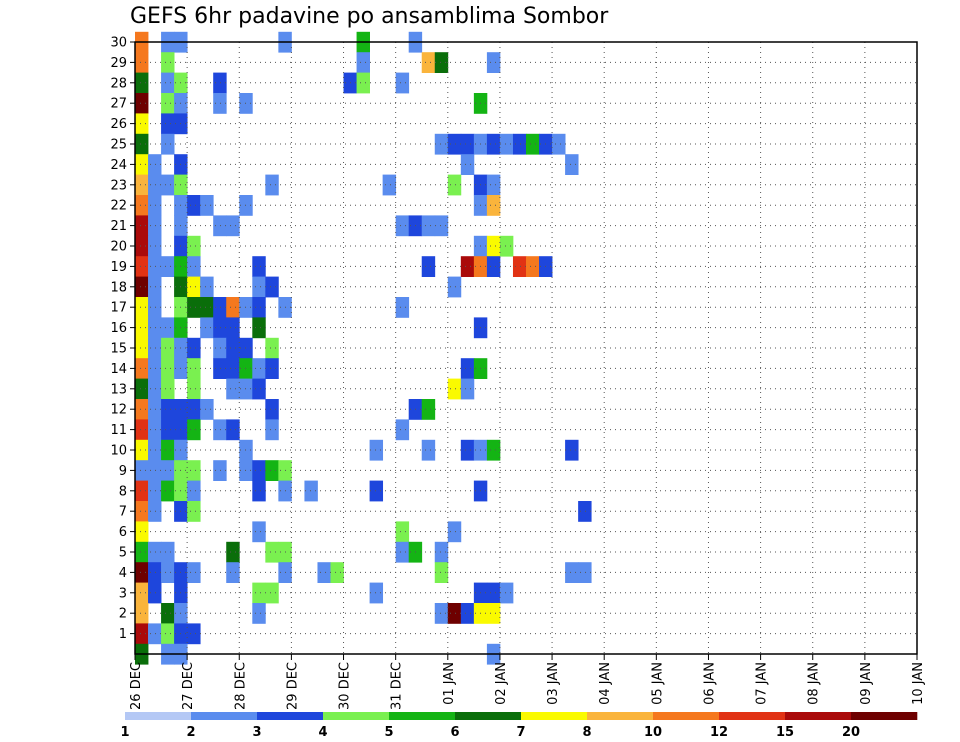 Image resolution: width=960 pixels, height=742 pixels. What do you see at coordinates (123, 634) in the screenshot?
I see `y-tick-label: 1` at bounding box center [123, 634].